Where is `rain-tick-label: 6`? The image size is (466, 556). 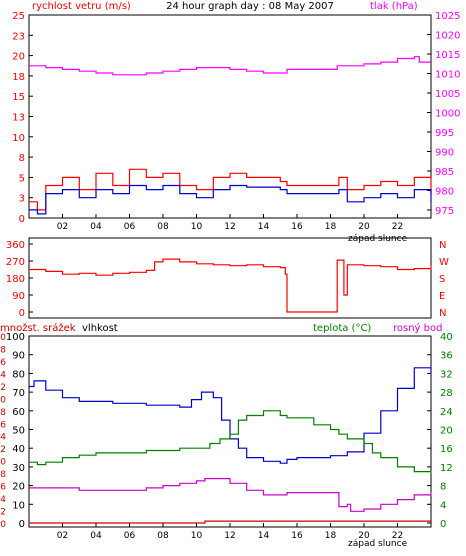
rain-tick-label: 6 is located at coordinates (3, 488).